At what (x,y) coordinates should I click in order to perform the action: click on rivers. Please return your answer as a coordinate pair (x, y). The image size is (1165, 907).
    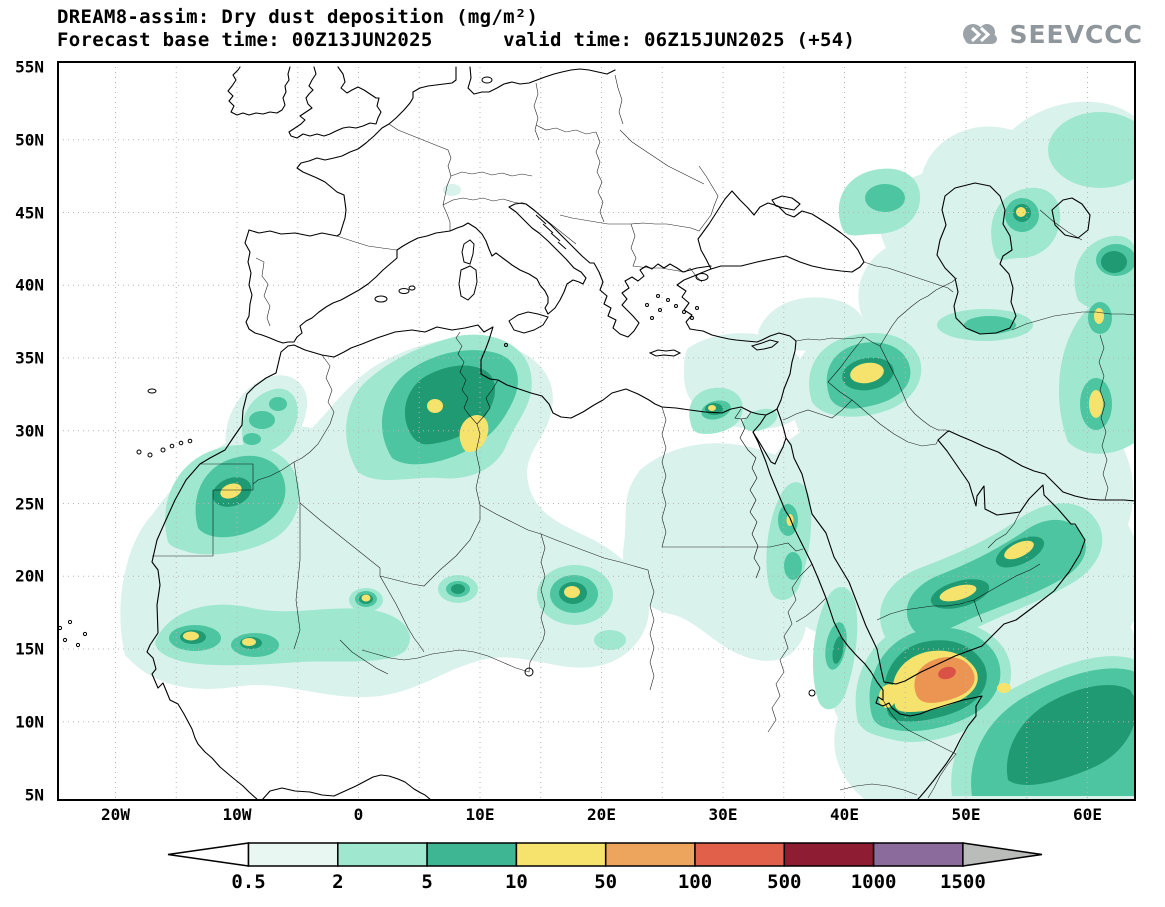
    Looking at the image, I should click on (747, 493).